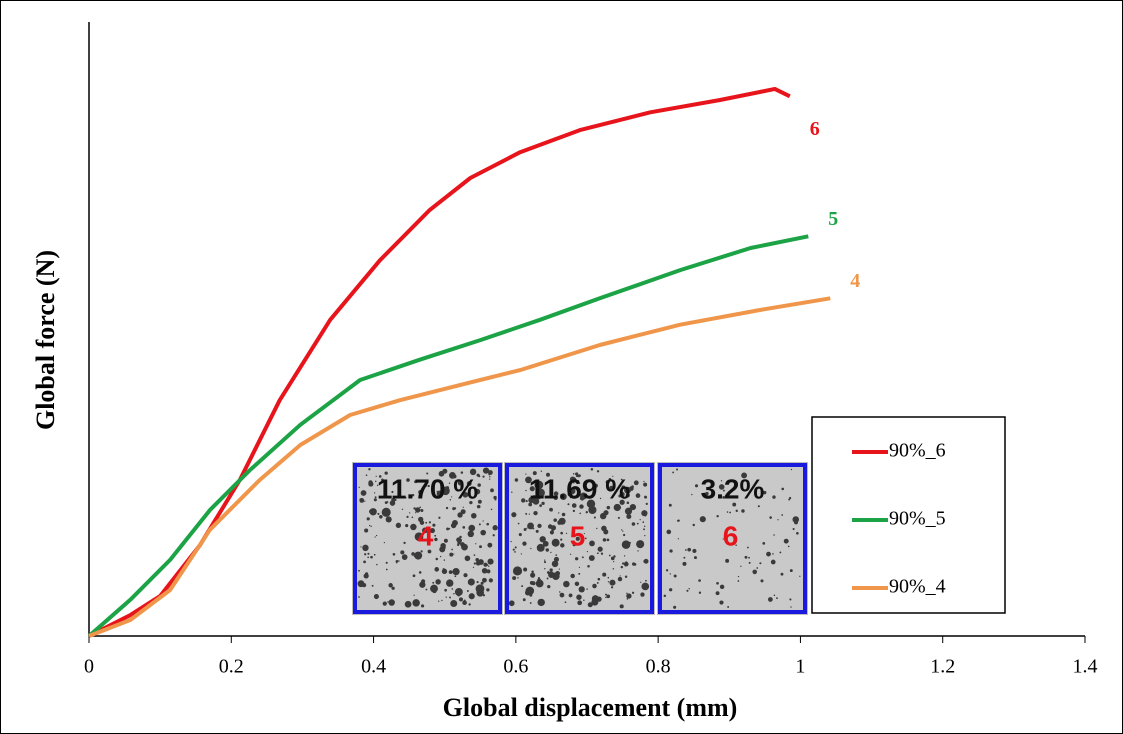 This screenshot has width=1123, height=734. Describe the element at coordinates (658, 667) in the screenshot. I see `x-tick-label: 0.8` at that location.